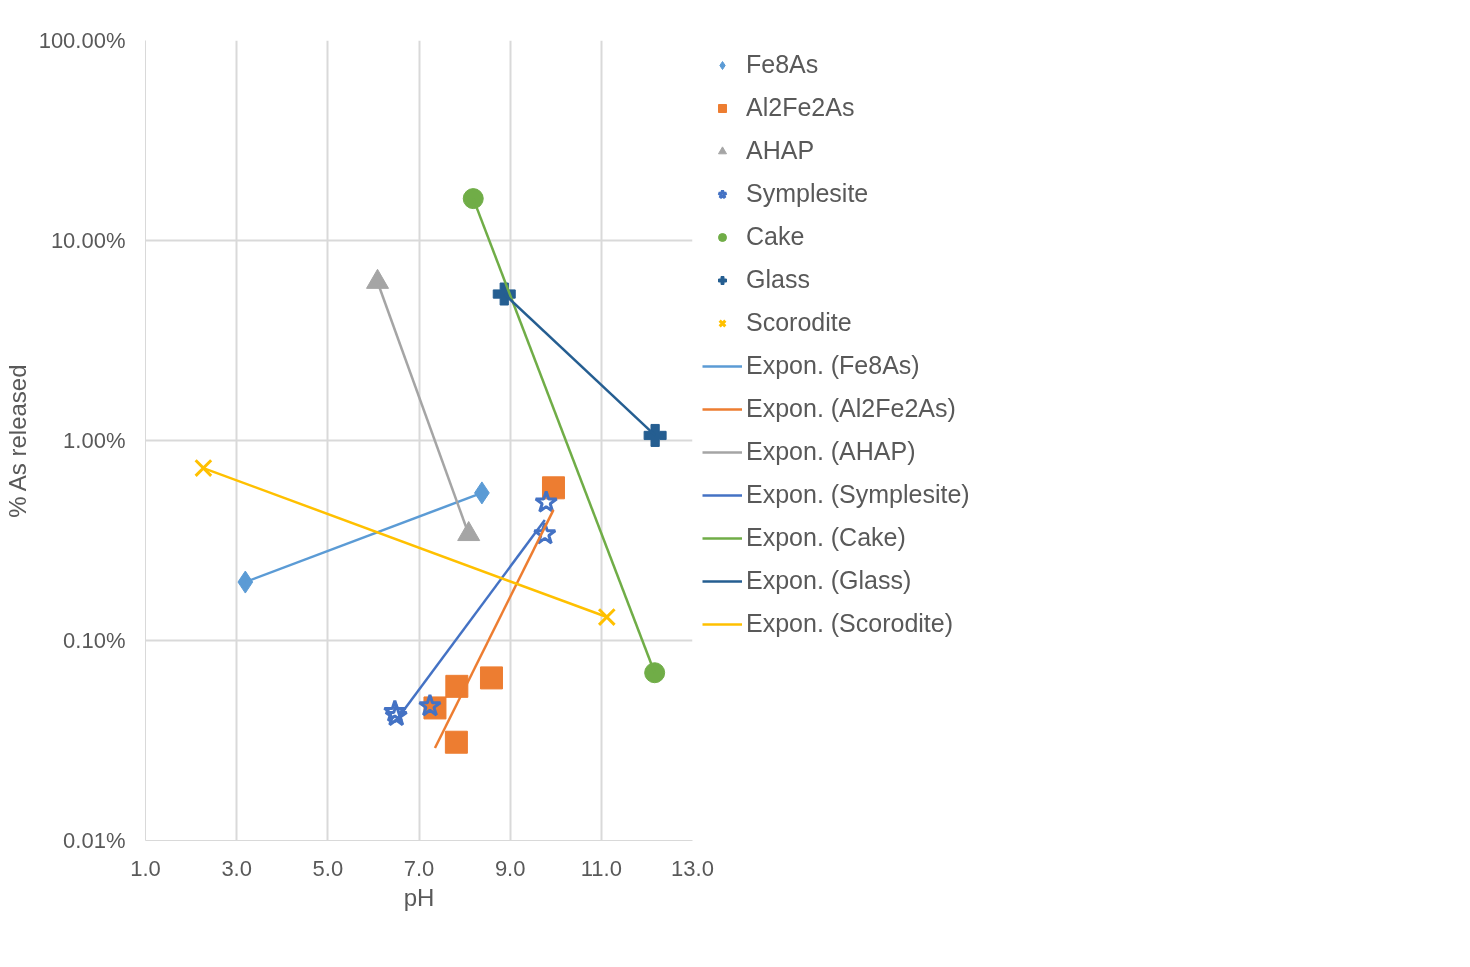 This screenshot has height=967, width=1470. Describe the element at coordinates (145, 868) in the screenshot. I see `x-tick-label: 1.0` at that location.